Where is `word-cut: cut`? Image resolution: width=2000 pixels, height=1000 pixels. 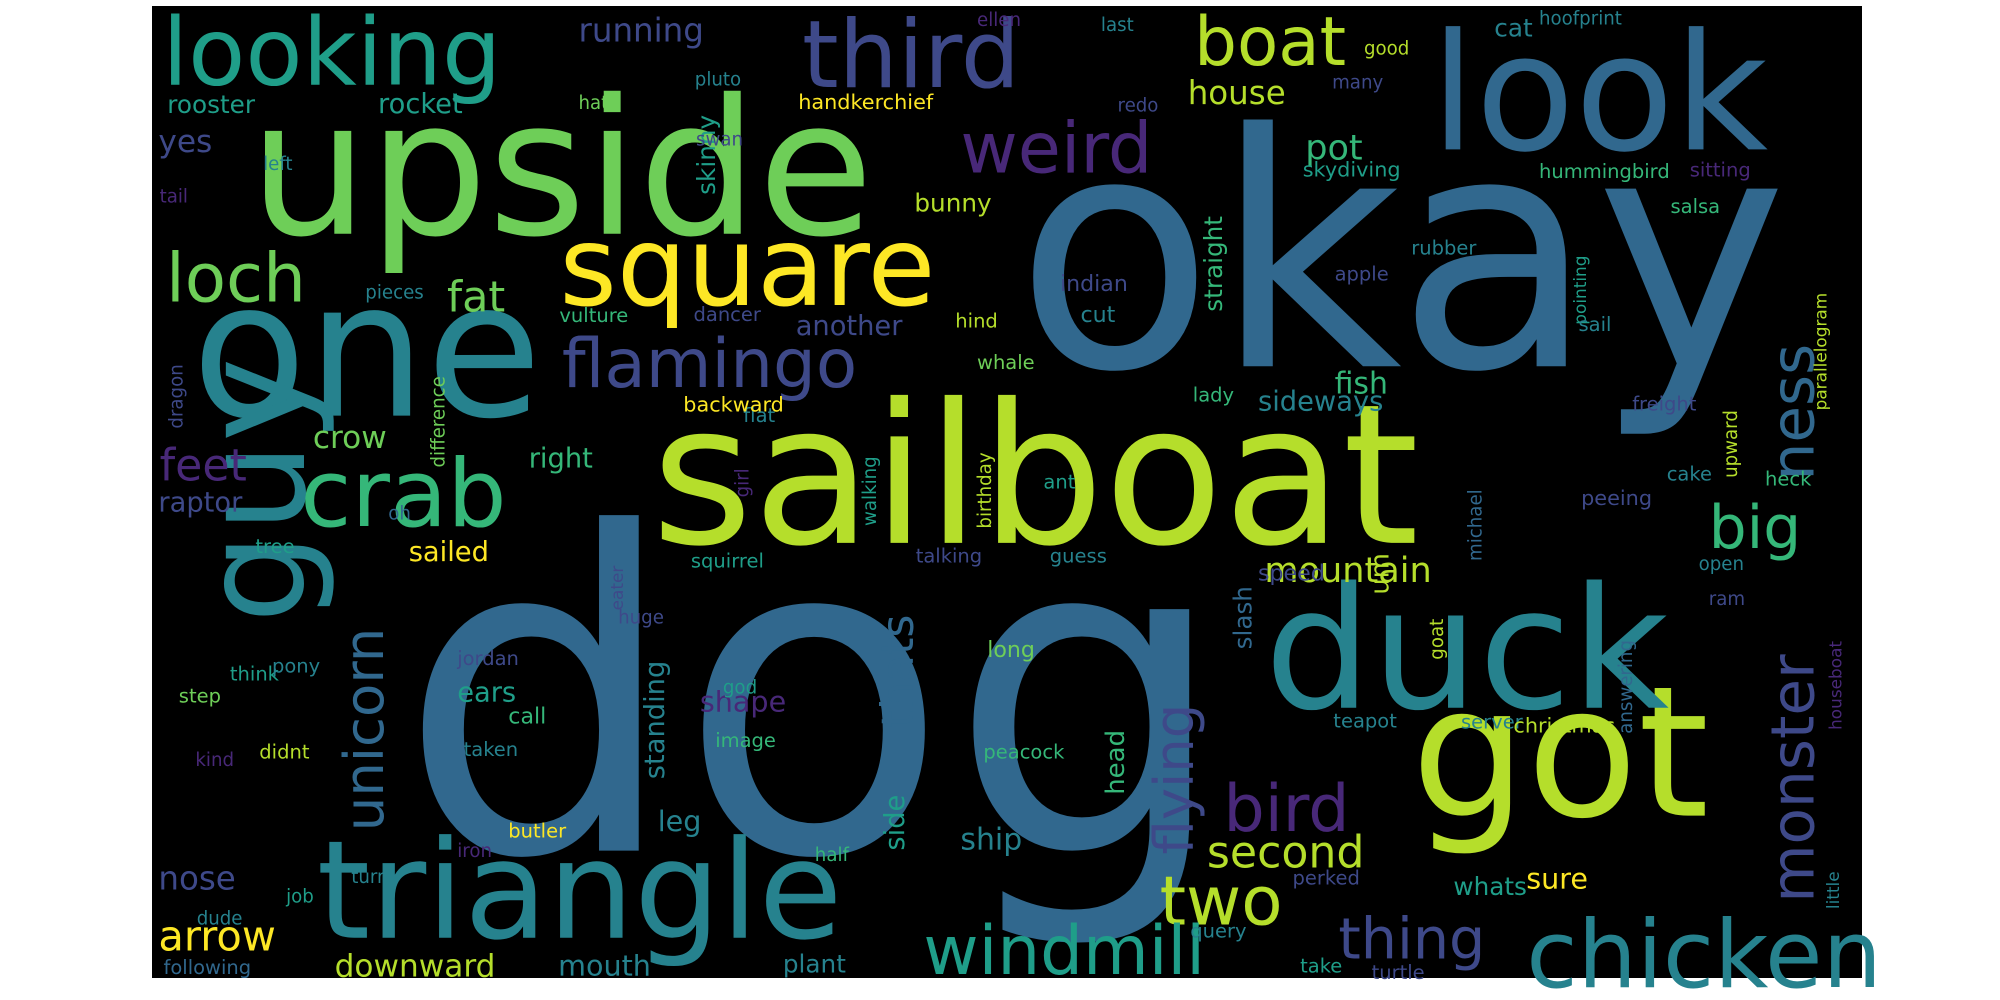 word-cut: cut is located at coordinates (1098, 315).